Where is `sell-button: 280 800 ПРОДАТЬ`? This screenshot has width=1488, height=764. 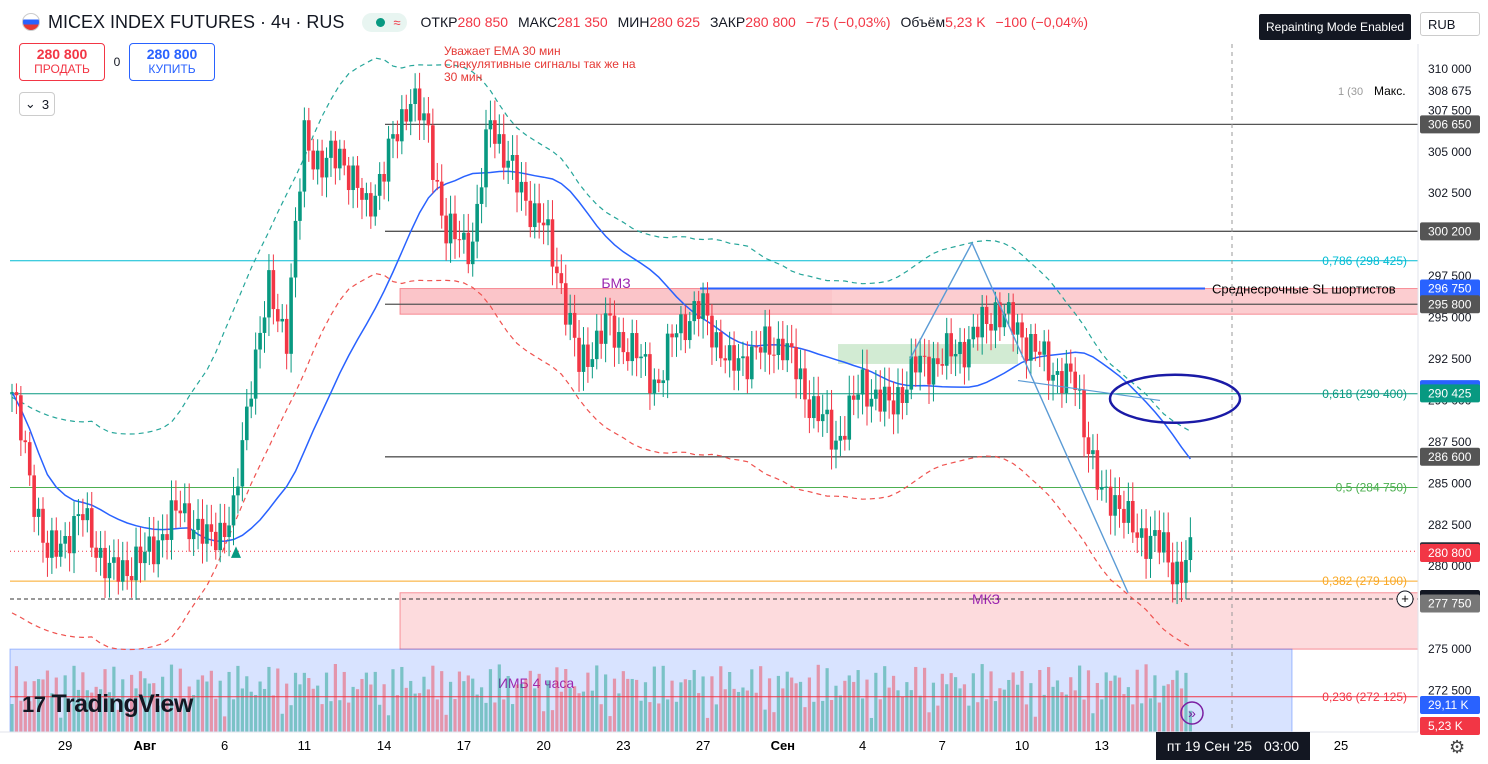
sell-button: 280 800 ПРОДАТЬ is located at coordinates (62, 62).